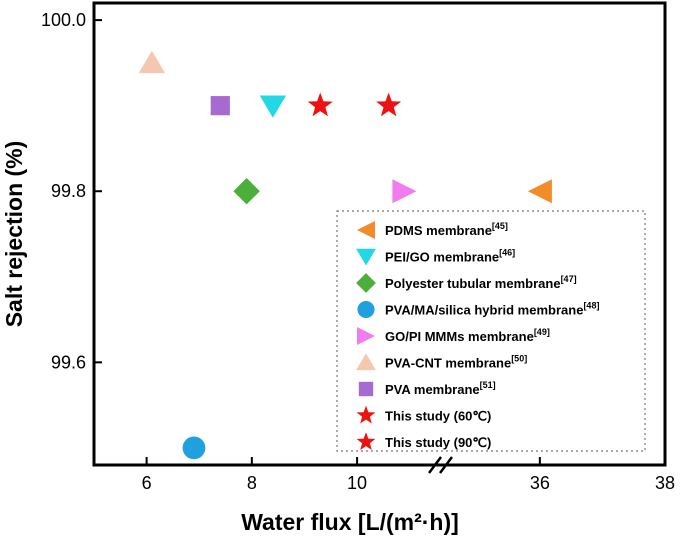 This screenshot has width=680, height=539. I want to click on y-tick-label: 99.8, so click(68, 191).